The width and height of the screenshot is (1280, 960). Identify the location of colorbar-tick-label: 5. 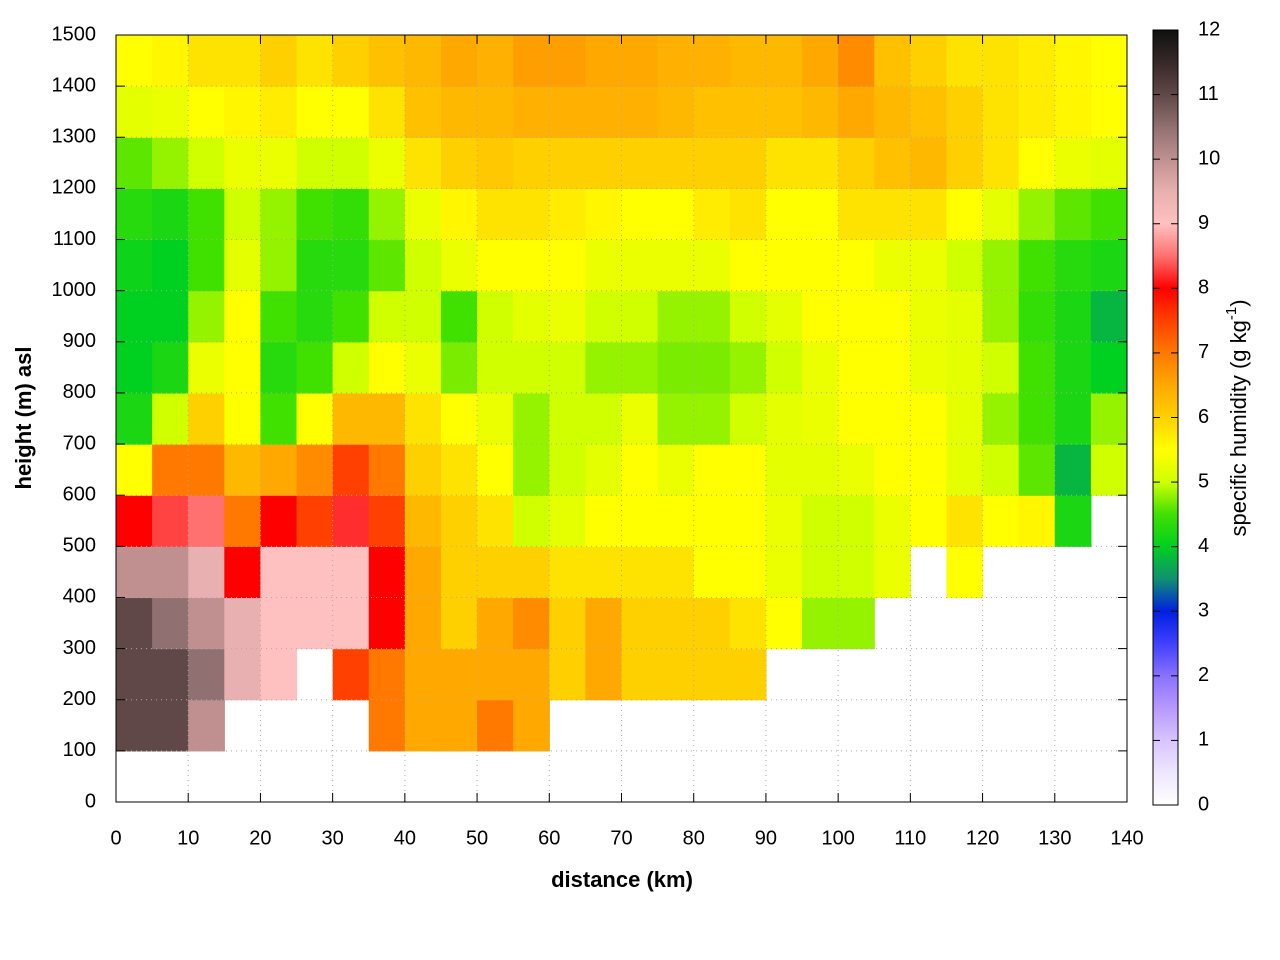
(1203, 481).